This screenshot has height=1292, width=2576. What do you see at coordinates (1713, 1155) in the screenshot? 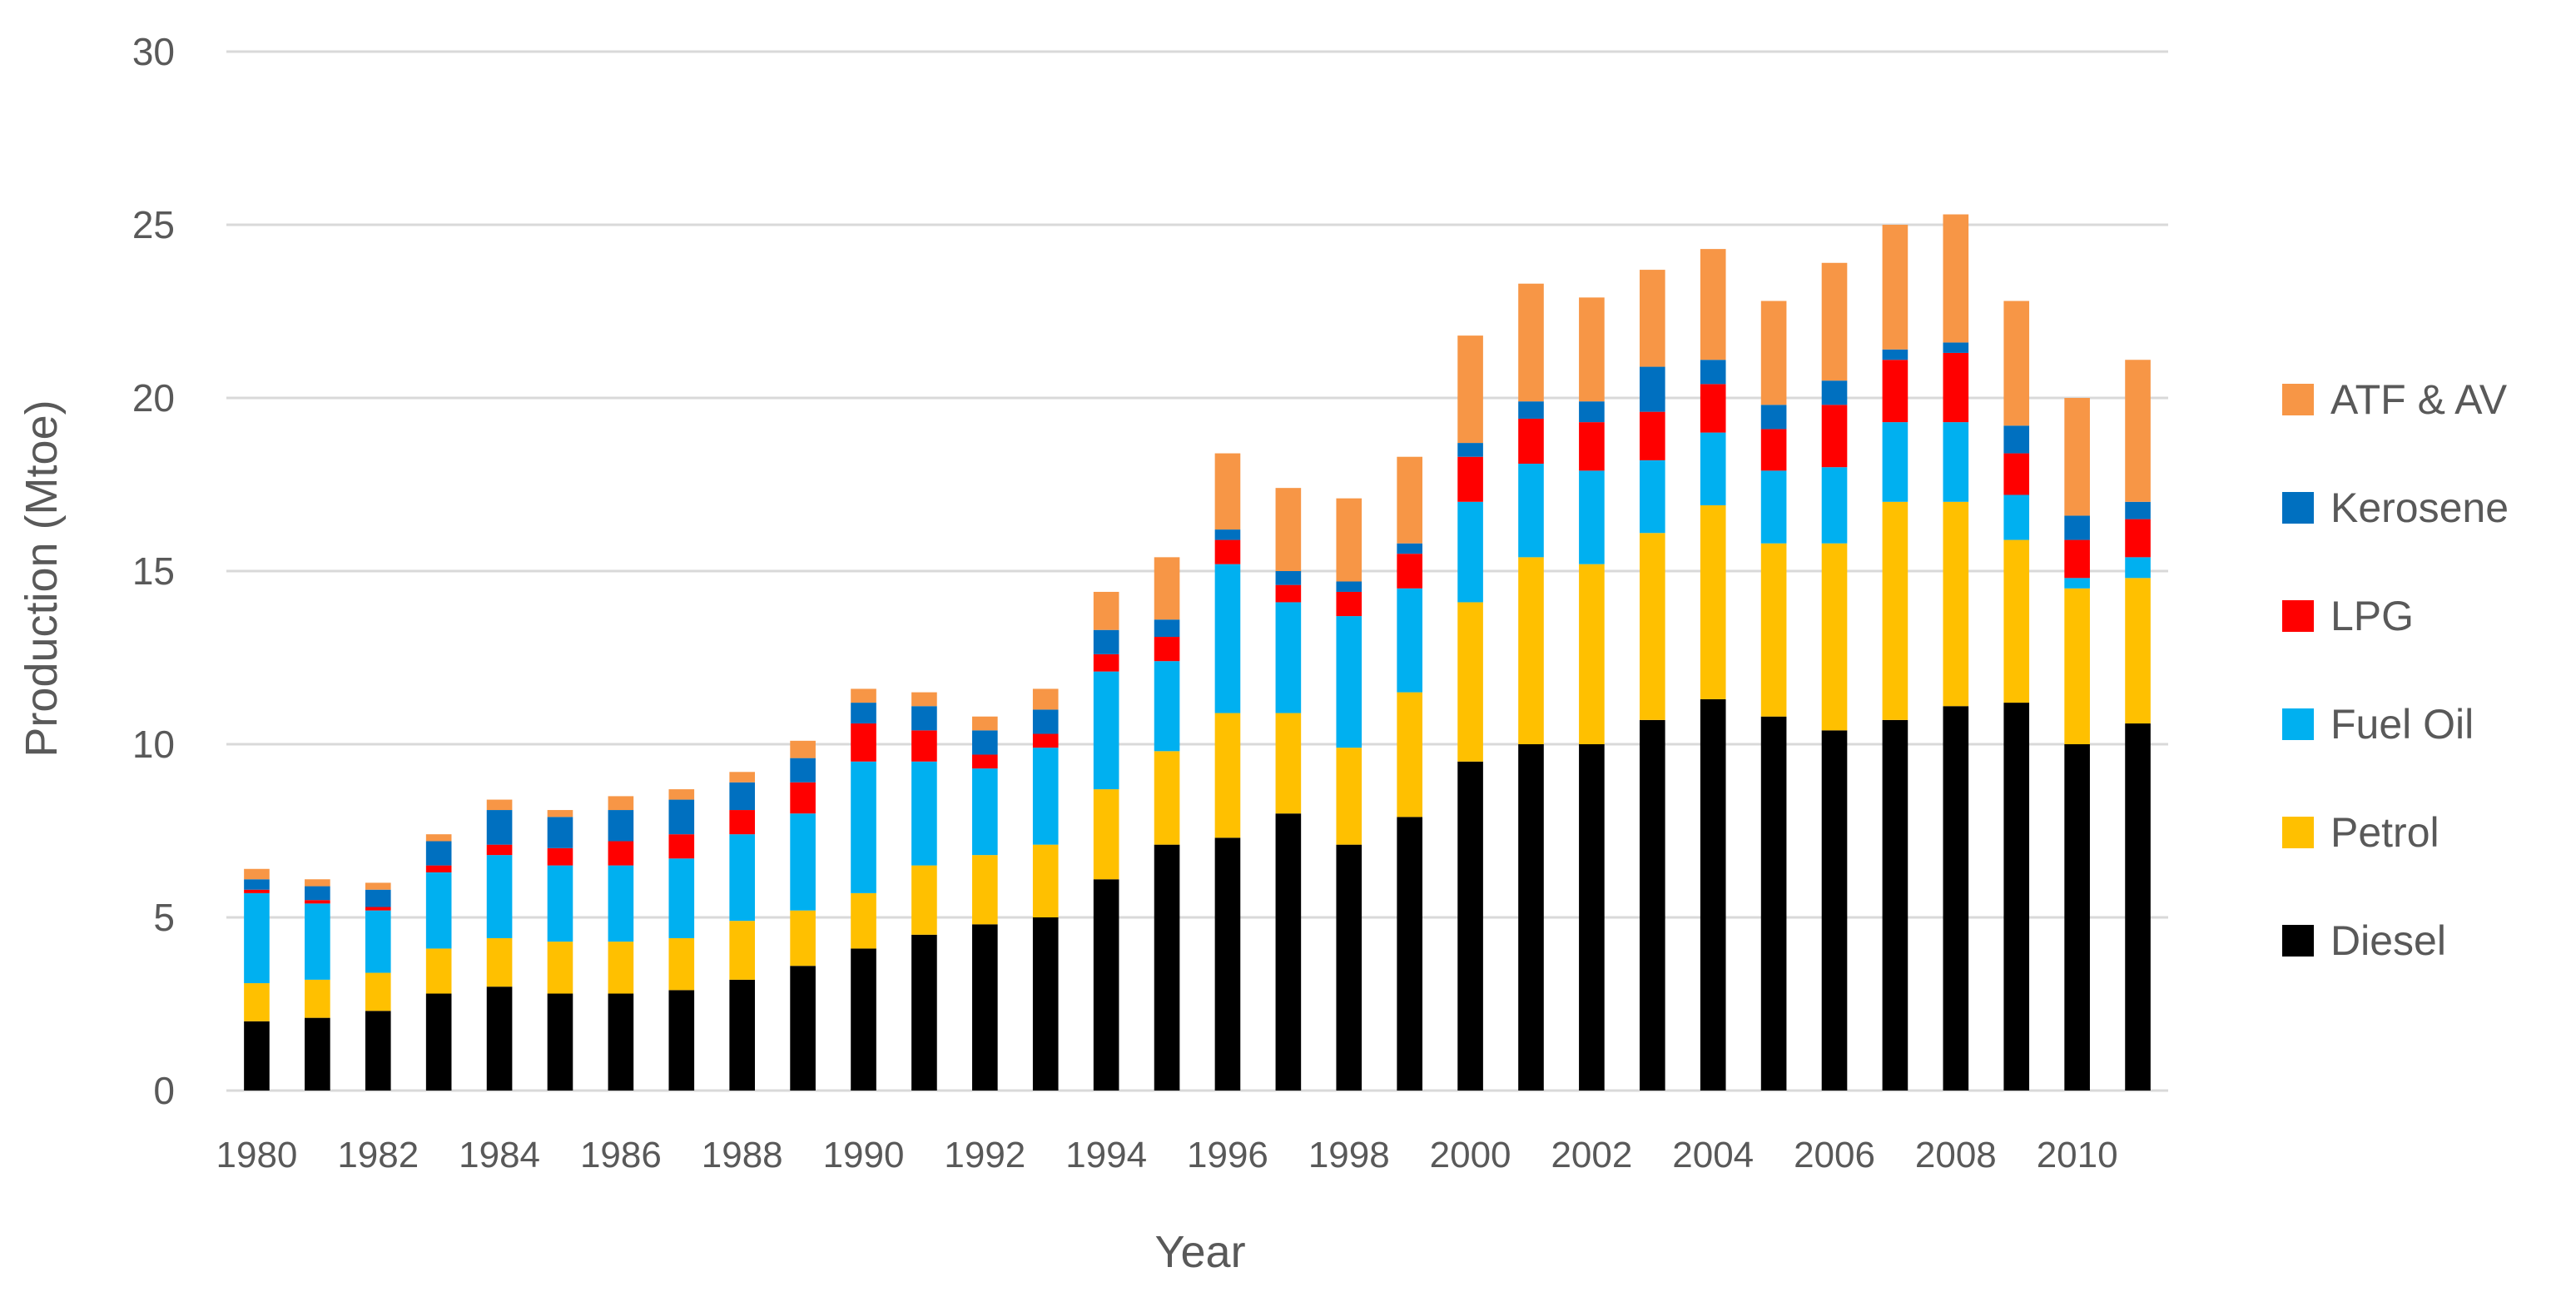
I see `x-tick-label: 2004` at bounding box center [1713, 1155].